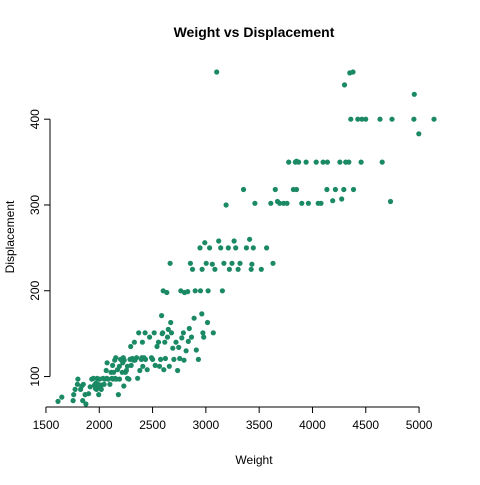  I want to click on x-tick-label: 2500, so click(152, 425).